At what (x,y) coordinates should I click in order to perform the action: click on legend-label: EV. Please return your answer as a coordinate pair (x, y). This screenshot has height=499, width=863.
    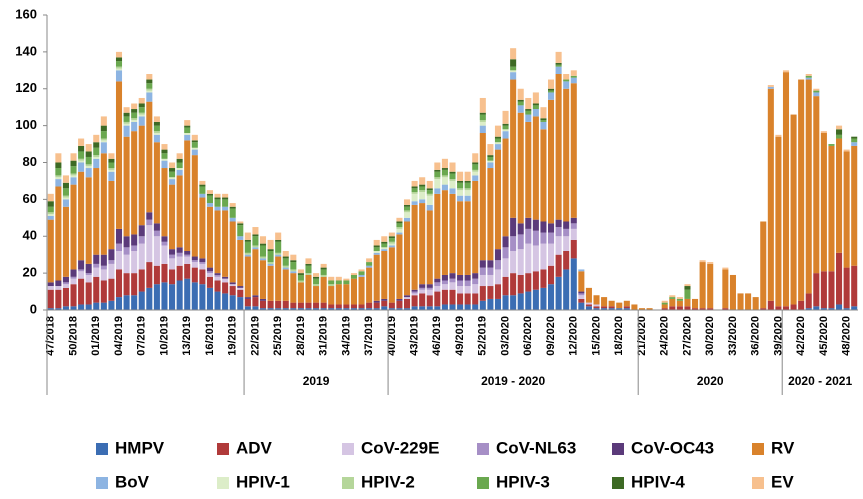
    Looking at the image, I should click on (782, 481).